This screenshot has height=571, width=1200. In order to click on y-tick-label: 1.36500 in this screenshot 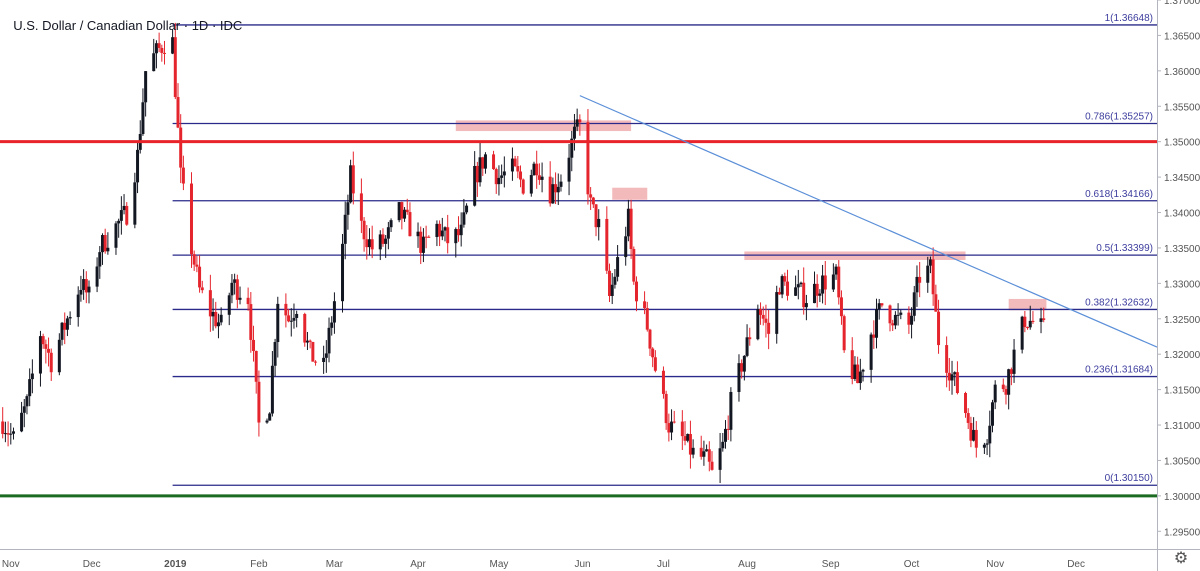, I will do `click(1182, 36)`.